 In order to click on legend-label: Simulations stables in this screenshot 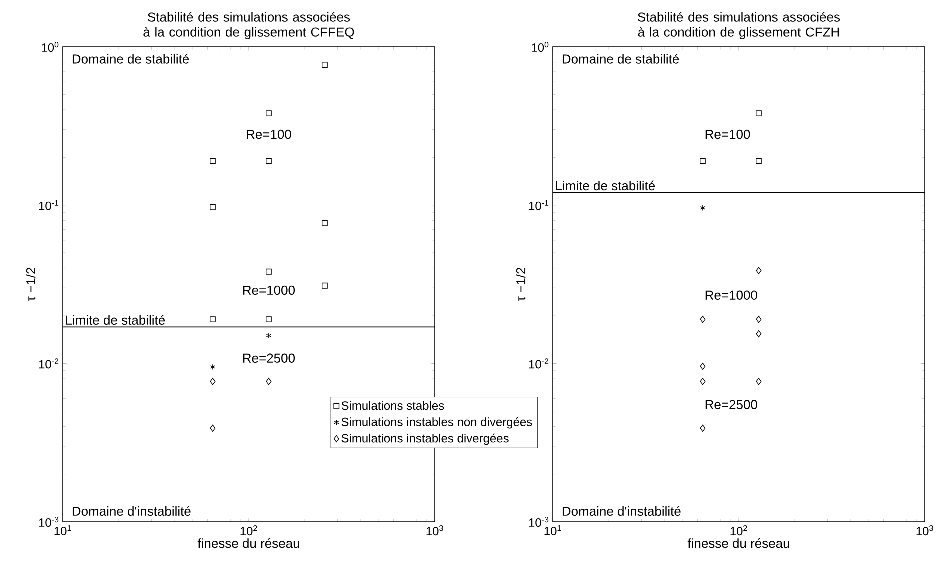, I will do `click(393, 405)`.